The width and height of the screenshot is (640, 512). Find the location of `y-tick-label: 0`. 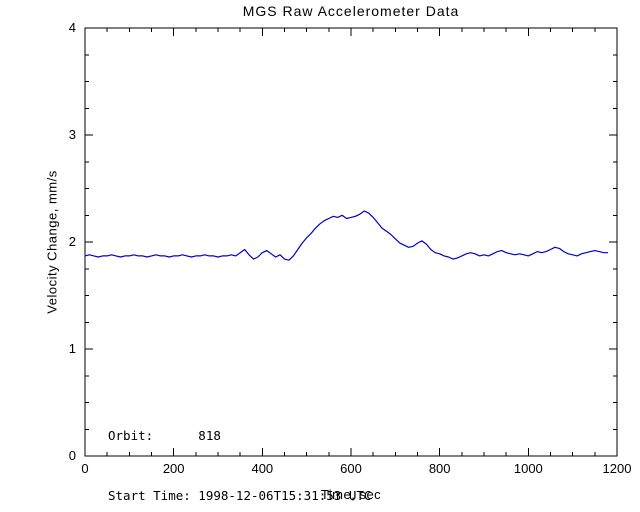

y-tick-label: 0 is located at coordinates (72, 455).